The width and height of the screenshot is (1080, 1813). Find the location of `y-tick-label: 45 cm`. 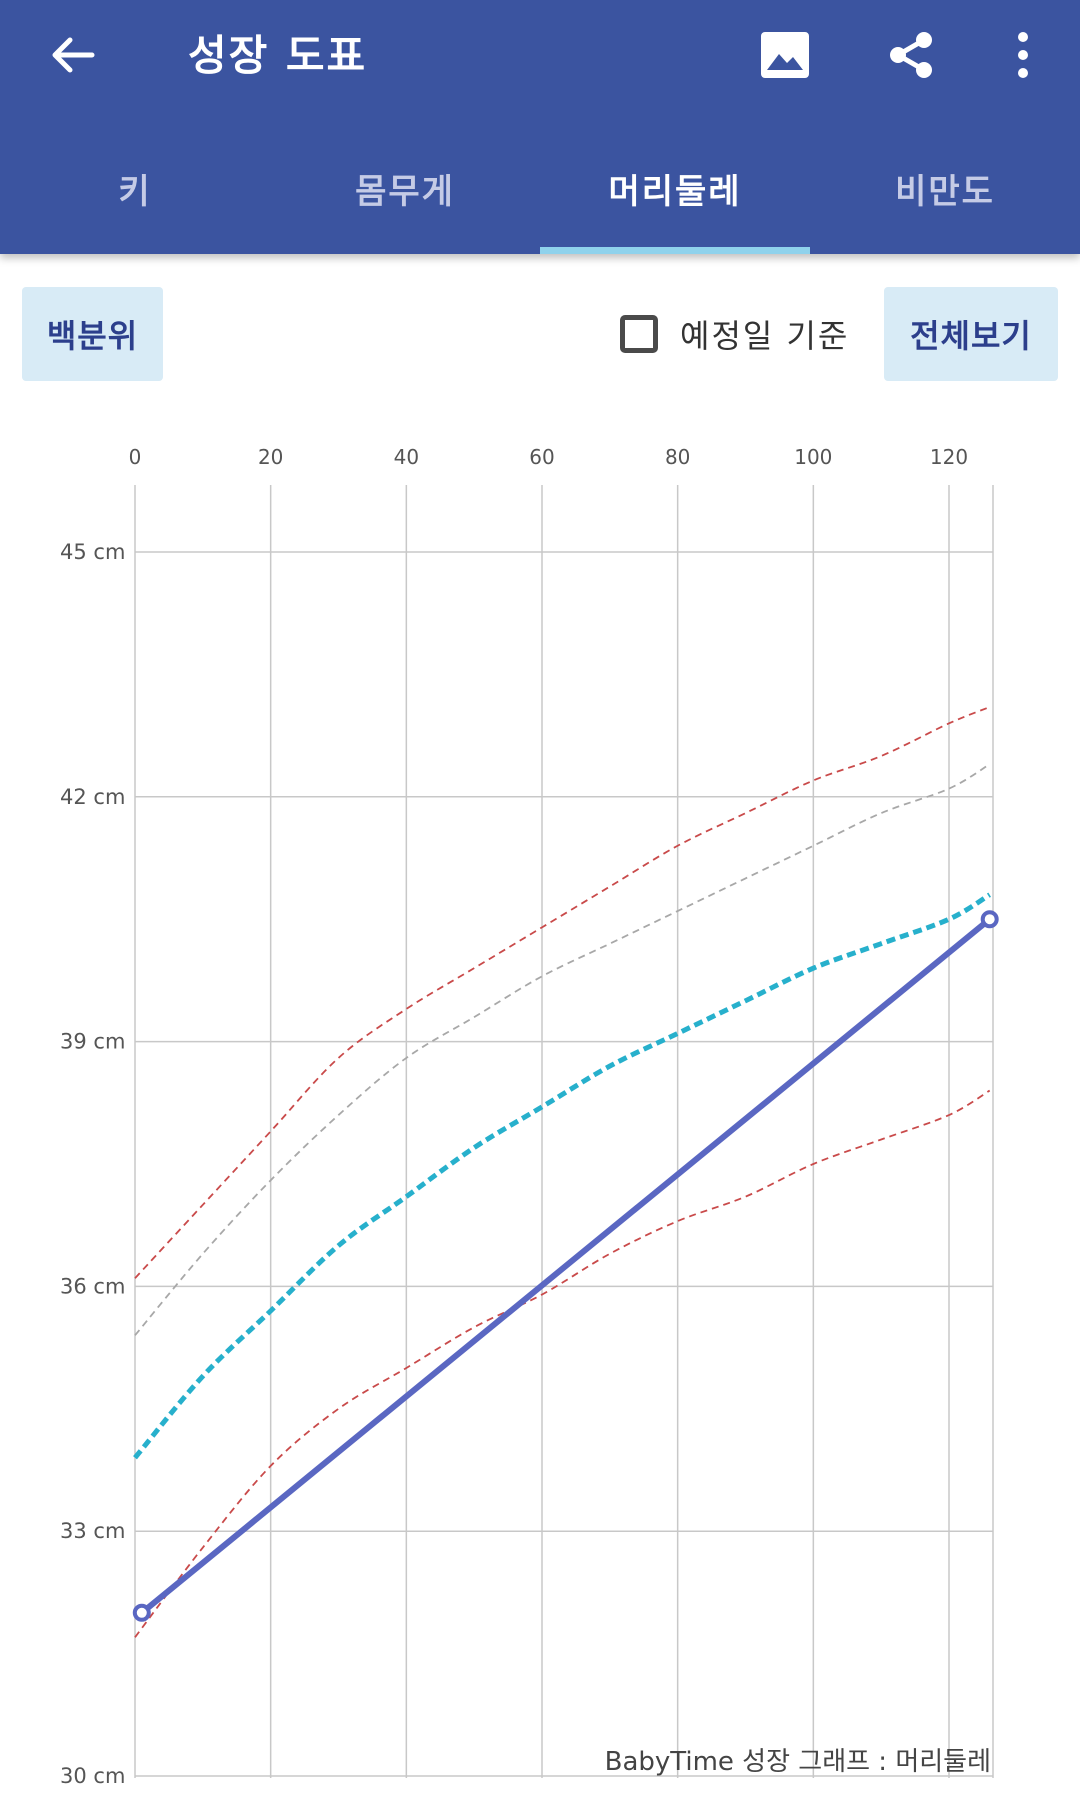

y-tick-label: 45 cm is located at coordinates (92, 552).